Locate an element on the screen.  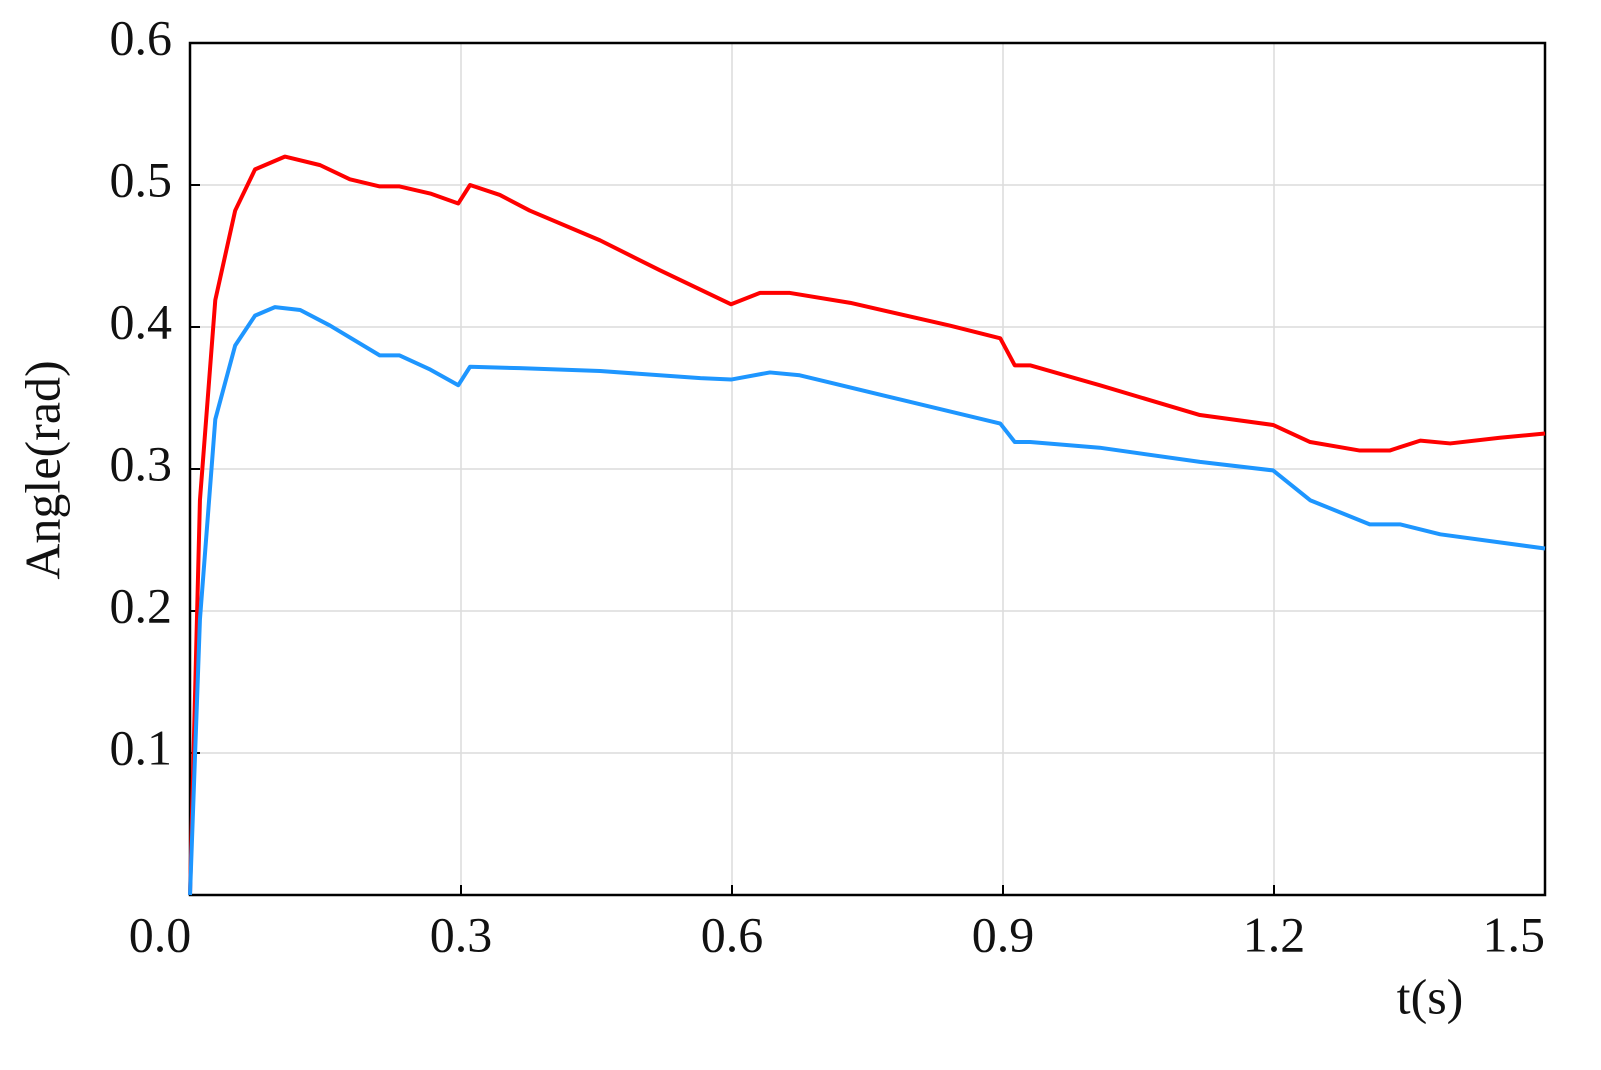
y-tick-label: 0.3 is located at coordinates (141, 463).